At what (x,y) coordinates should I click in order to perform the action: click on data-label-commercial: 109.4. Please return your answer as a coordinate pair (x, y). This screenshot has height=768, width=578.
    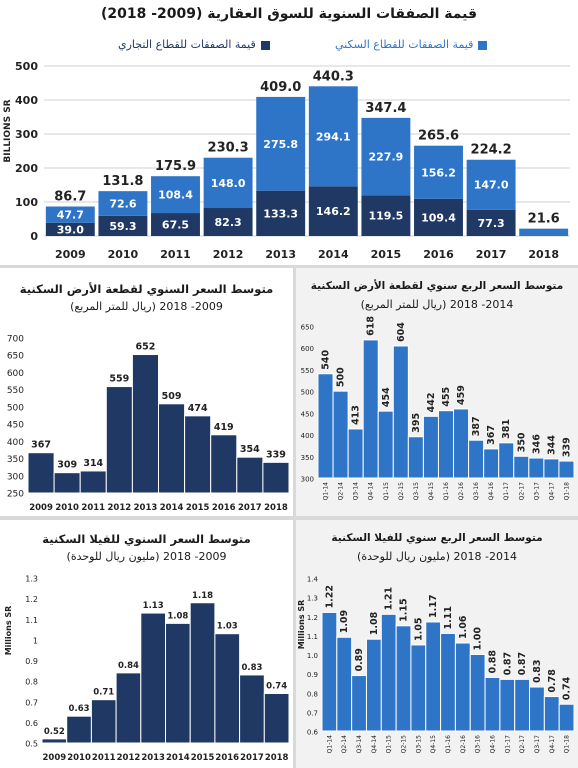
    Looking at the image, I should click on (438, 217).